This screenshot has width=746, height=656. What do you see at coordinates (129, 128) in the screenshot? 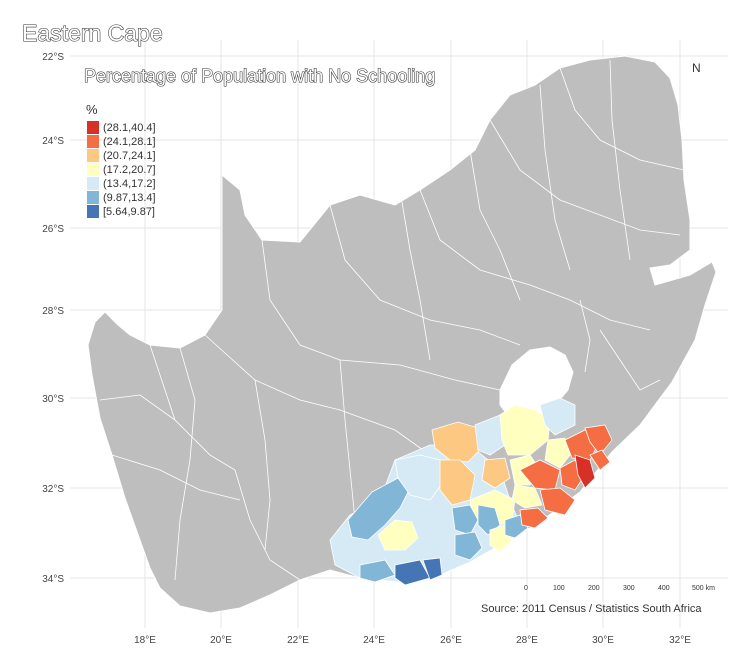
I see `legend-label: (28.1,40.4]` at bounding box center [129, 128].